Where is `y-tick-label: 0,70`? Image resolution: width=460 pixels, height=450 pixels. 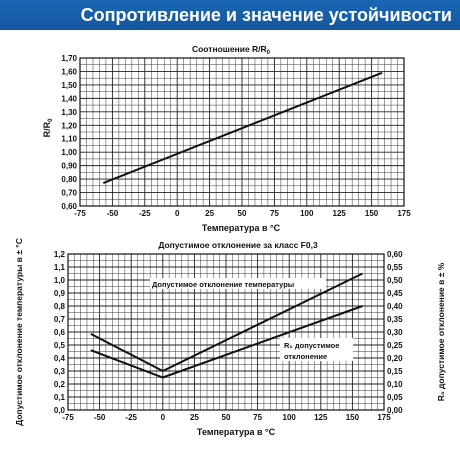 y-tick-label: 0,70 is located at coordinates (69, 193).